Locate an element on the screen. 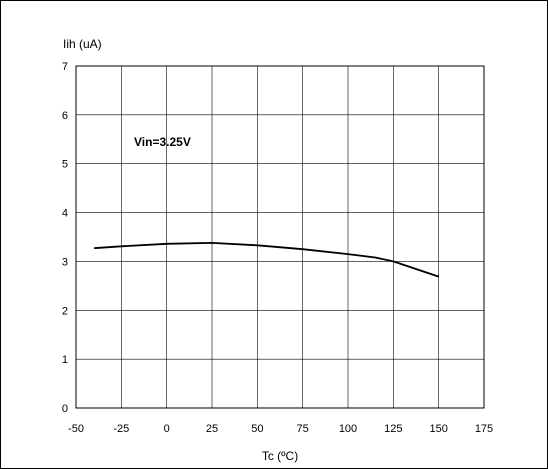  x-tick-label: 150 is located at coordinates (438, 429).